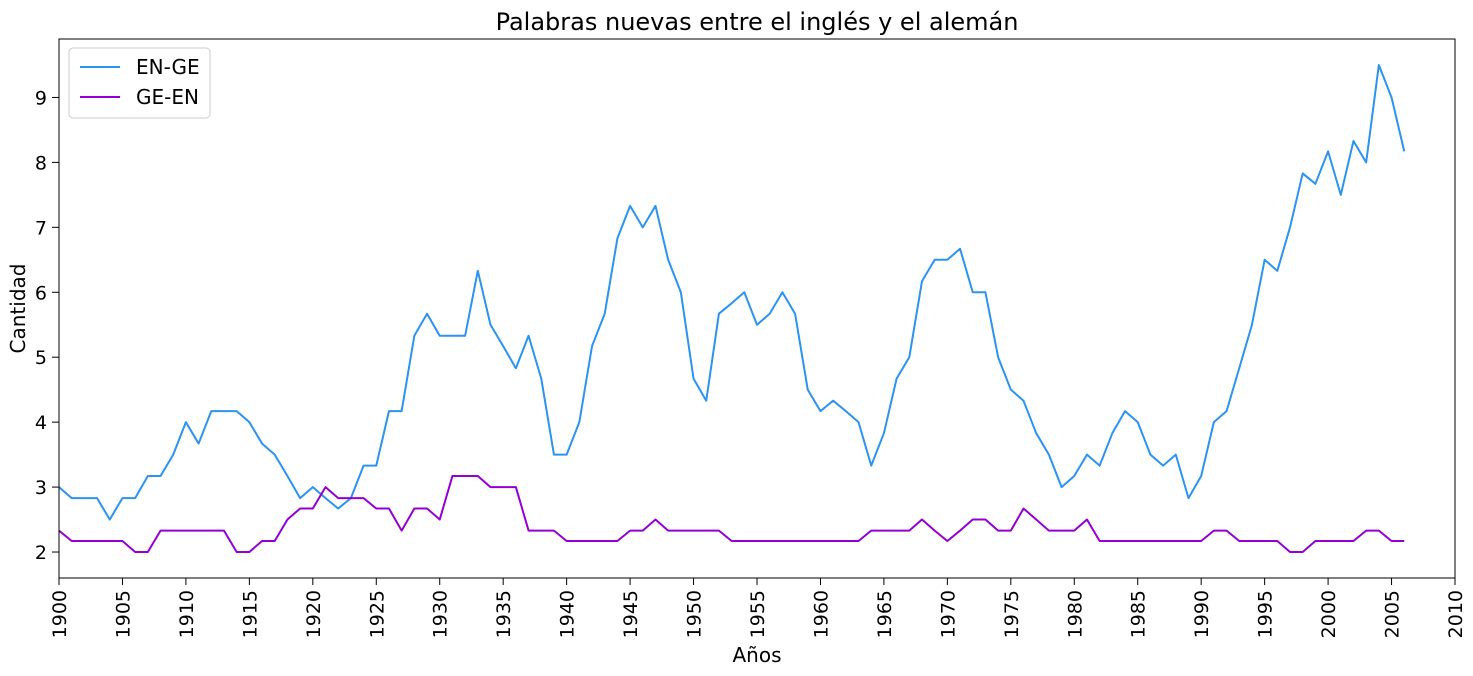  I want to click on x-axis-title: Años, so click(756, 655).